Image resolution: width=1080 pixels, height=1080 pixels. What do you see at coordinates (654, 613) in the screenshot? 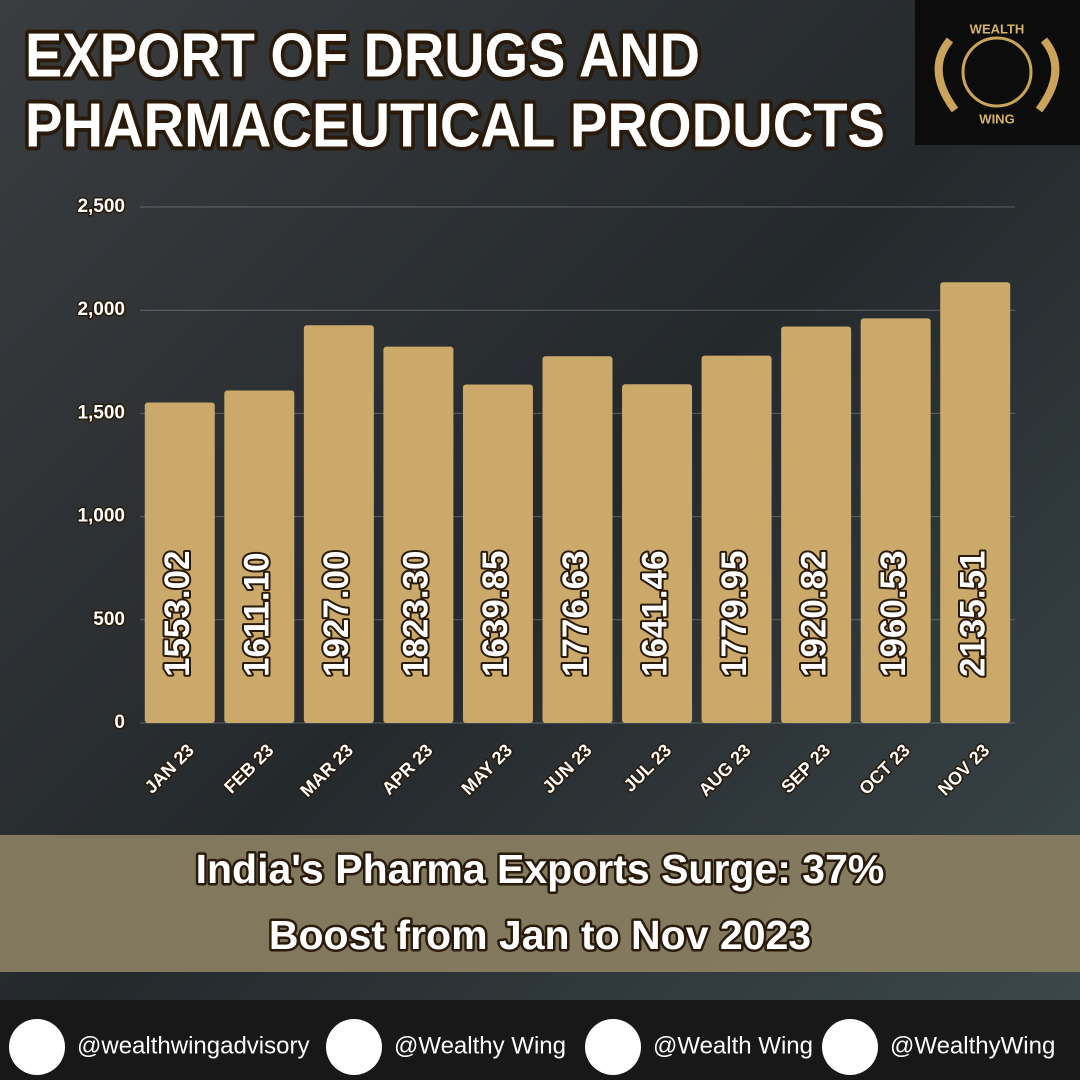
I see `value-label: 1641.46` at bounding box center [654, 613].